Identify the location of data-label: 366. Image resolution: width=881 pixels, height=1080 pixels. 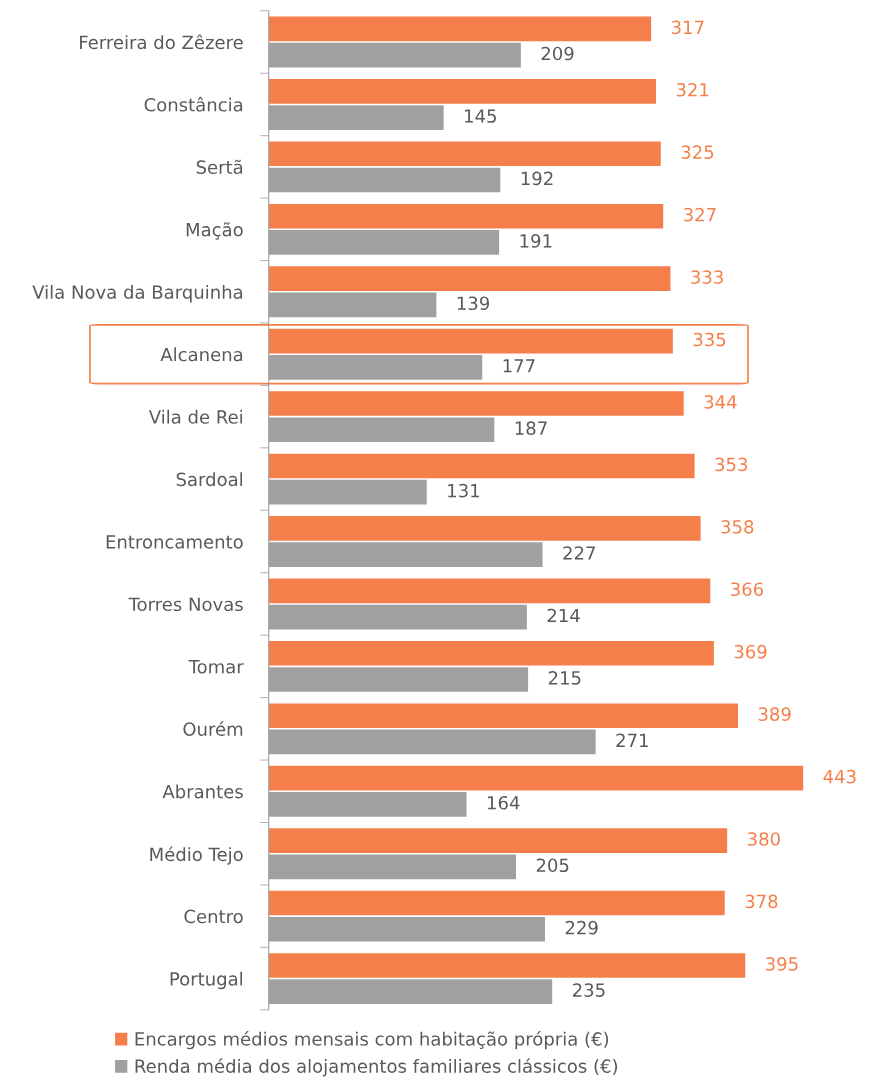
(747, 589).